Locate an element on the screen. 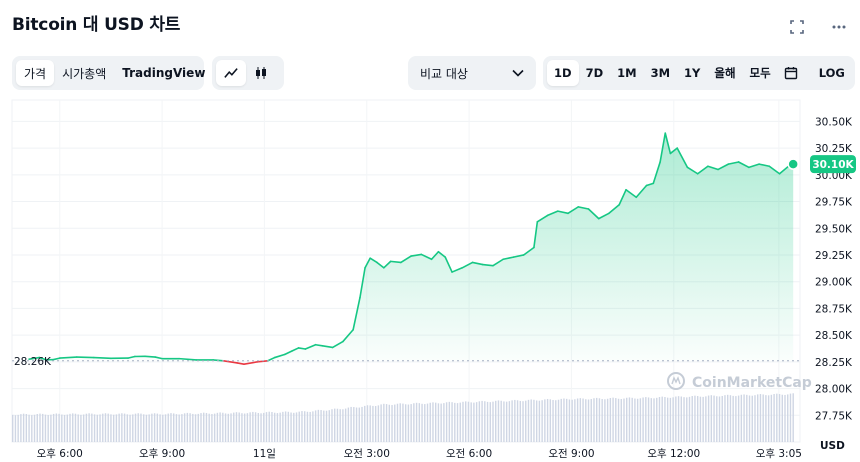 Image resolution: width=860 pixels, height=462 pixels. timeframe-ytd: 올해 is located at coordinates (725, 73).